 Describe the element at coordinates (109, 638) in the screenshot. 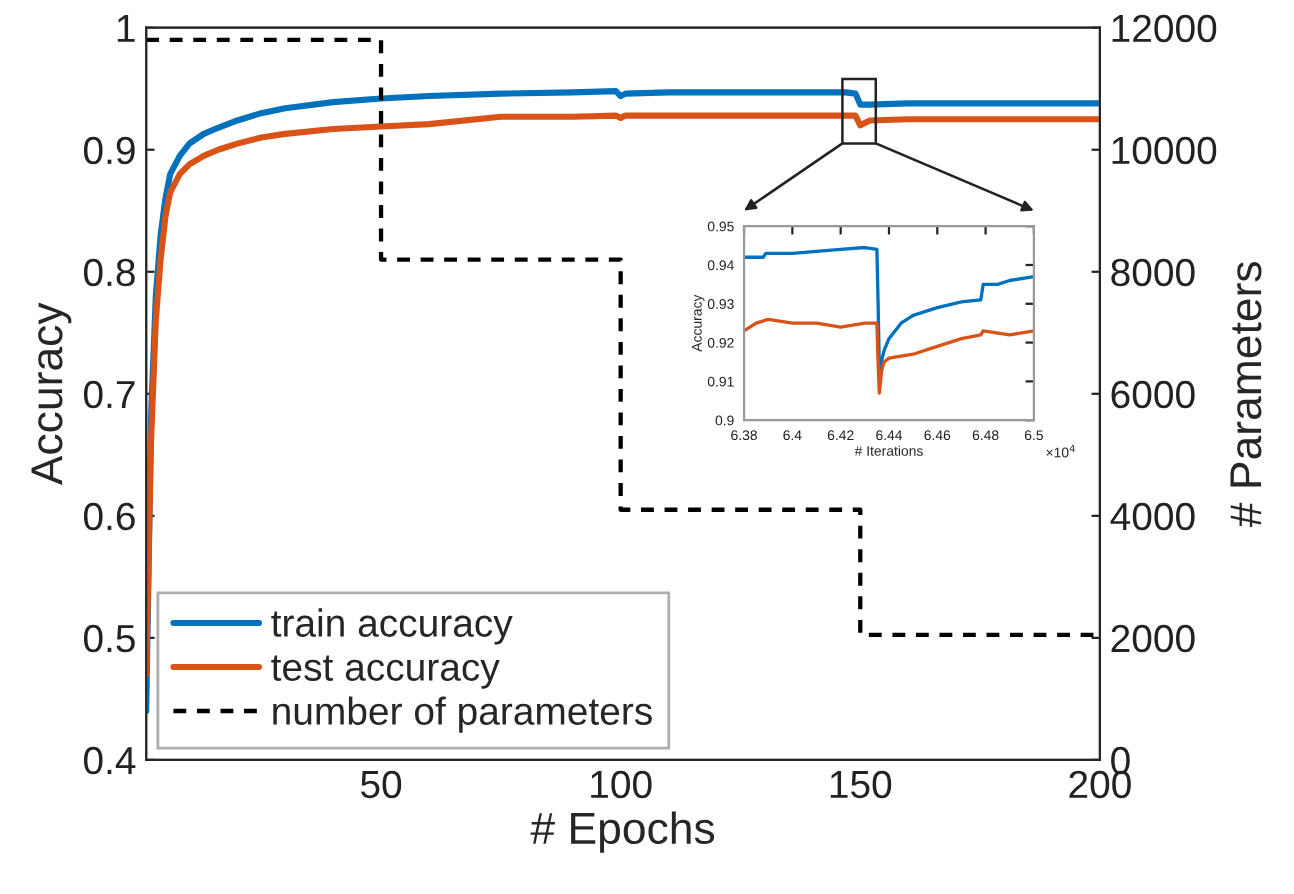

I see `y-tick-label: 0.5` at that location.